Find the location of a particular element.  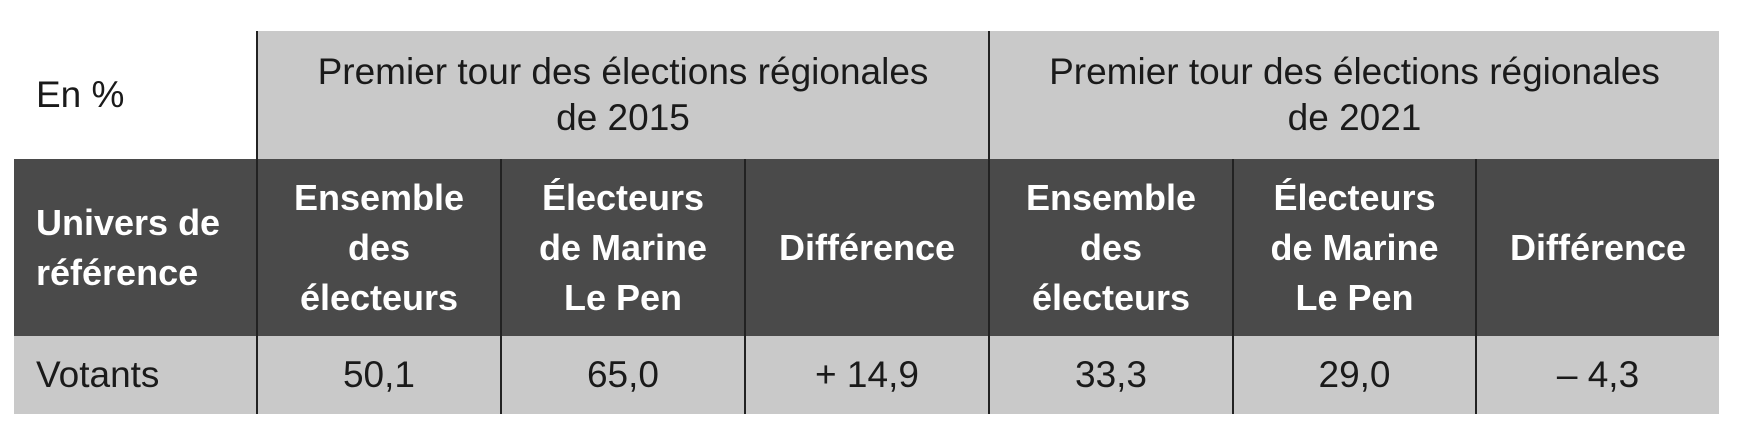

cell: 65,0 is located at coordinates (622, 375).